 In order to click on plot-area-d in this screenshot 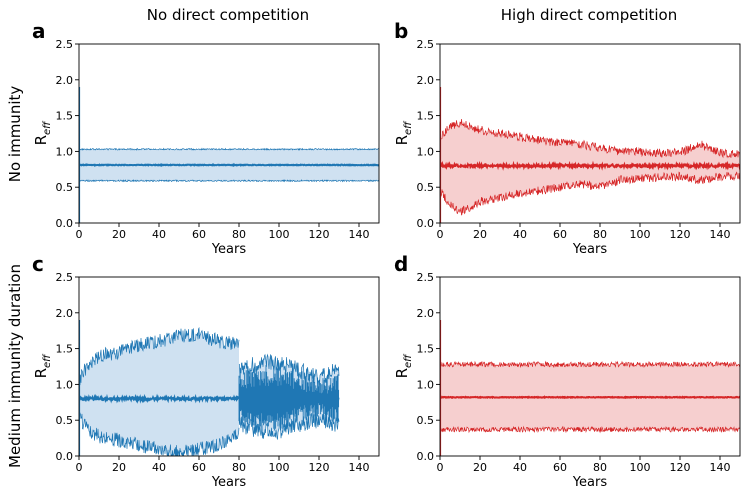, I will do `click(590, 387)`.